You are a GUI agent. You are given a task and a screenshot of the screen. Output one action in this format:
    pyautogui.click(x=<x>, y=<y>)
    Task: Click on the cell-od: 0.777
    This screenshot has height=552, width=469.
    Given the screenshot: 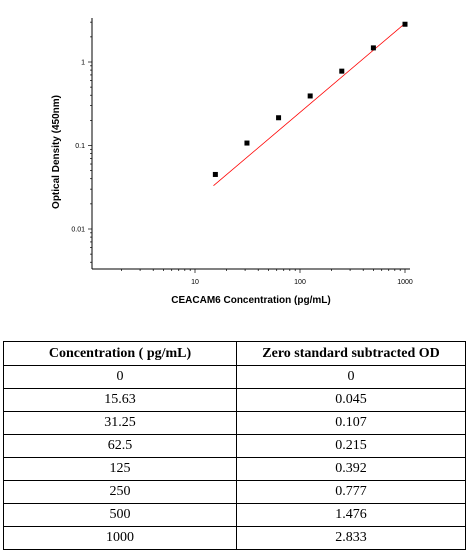 What is the action you would take?
    pyautogui.click(x=351, y=492)
    